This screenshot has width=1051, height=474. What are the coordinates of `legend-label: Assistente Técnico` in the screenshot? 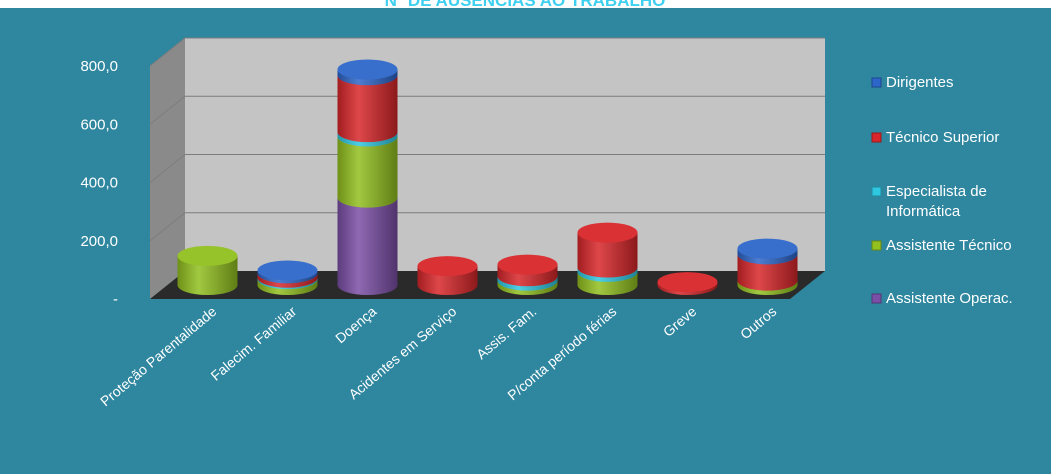 It's located at (949, 245).